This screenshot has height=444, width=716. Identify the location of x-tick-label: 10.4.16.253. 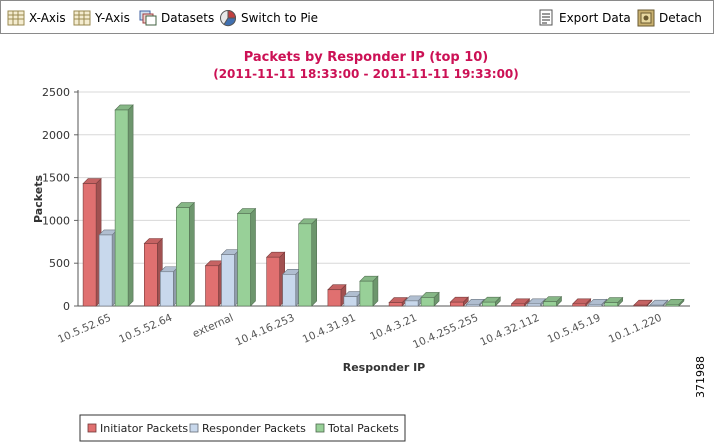
(265, 330).